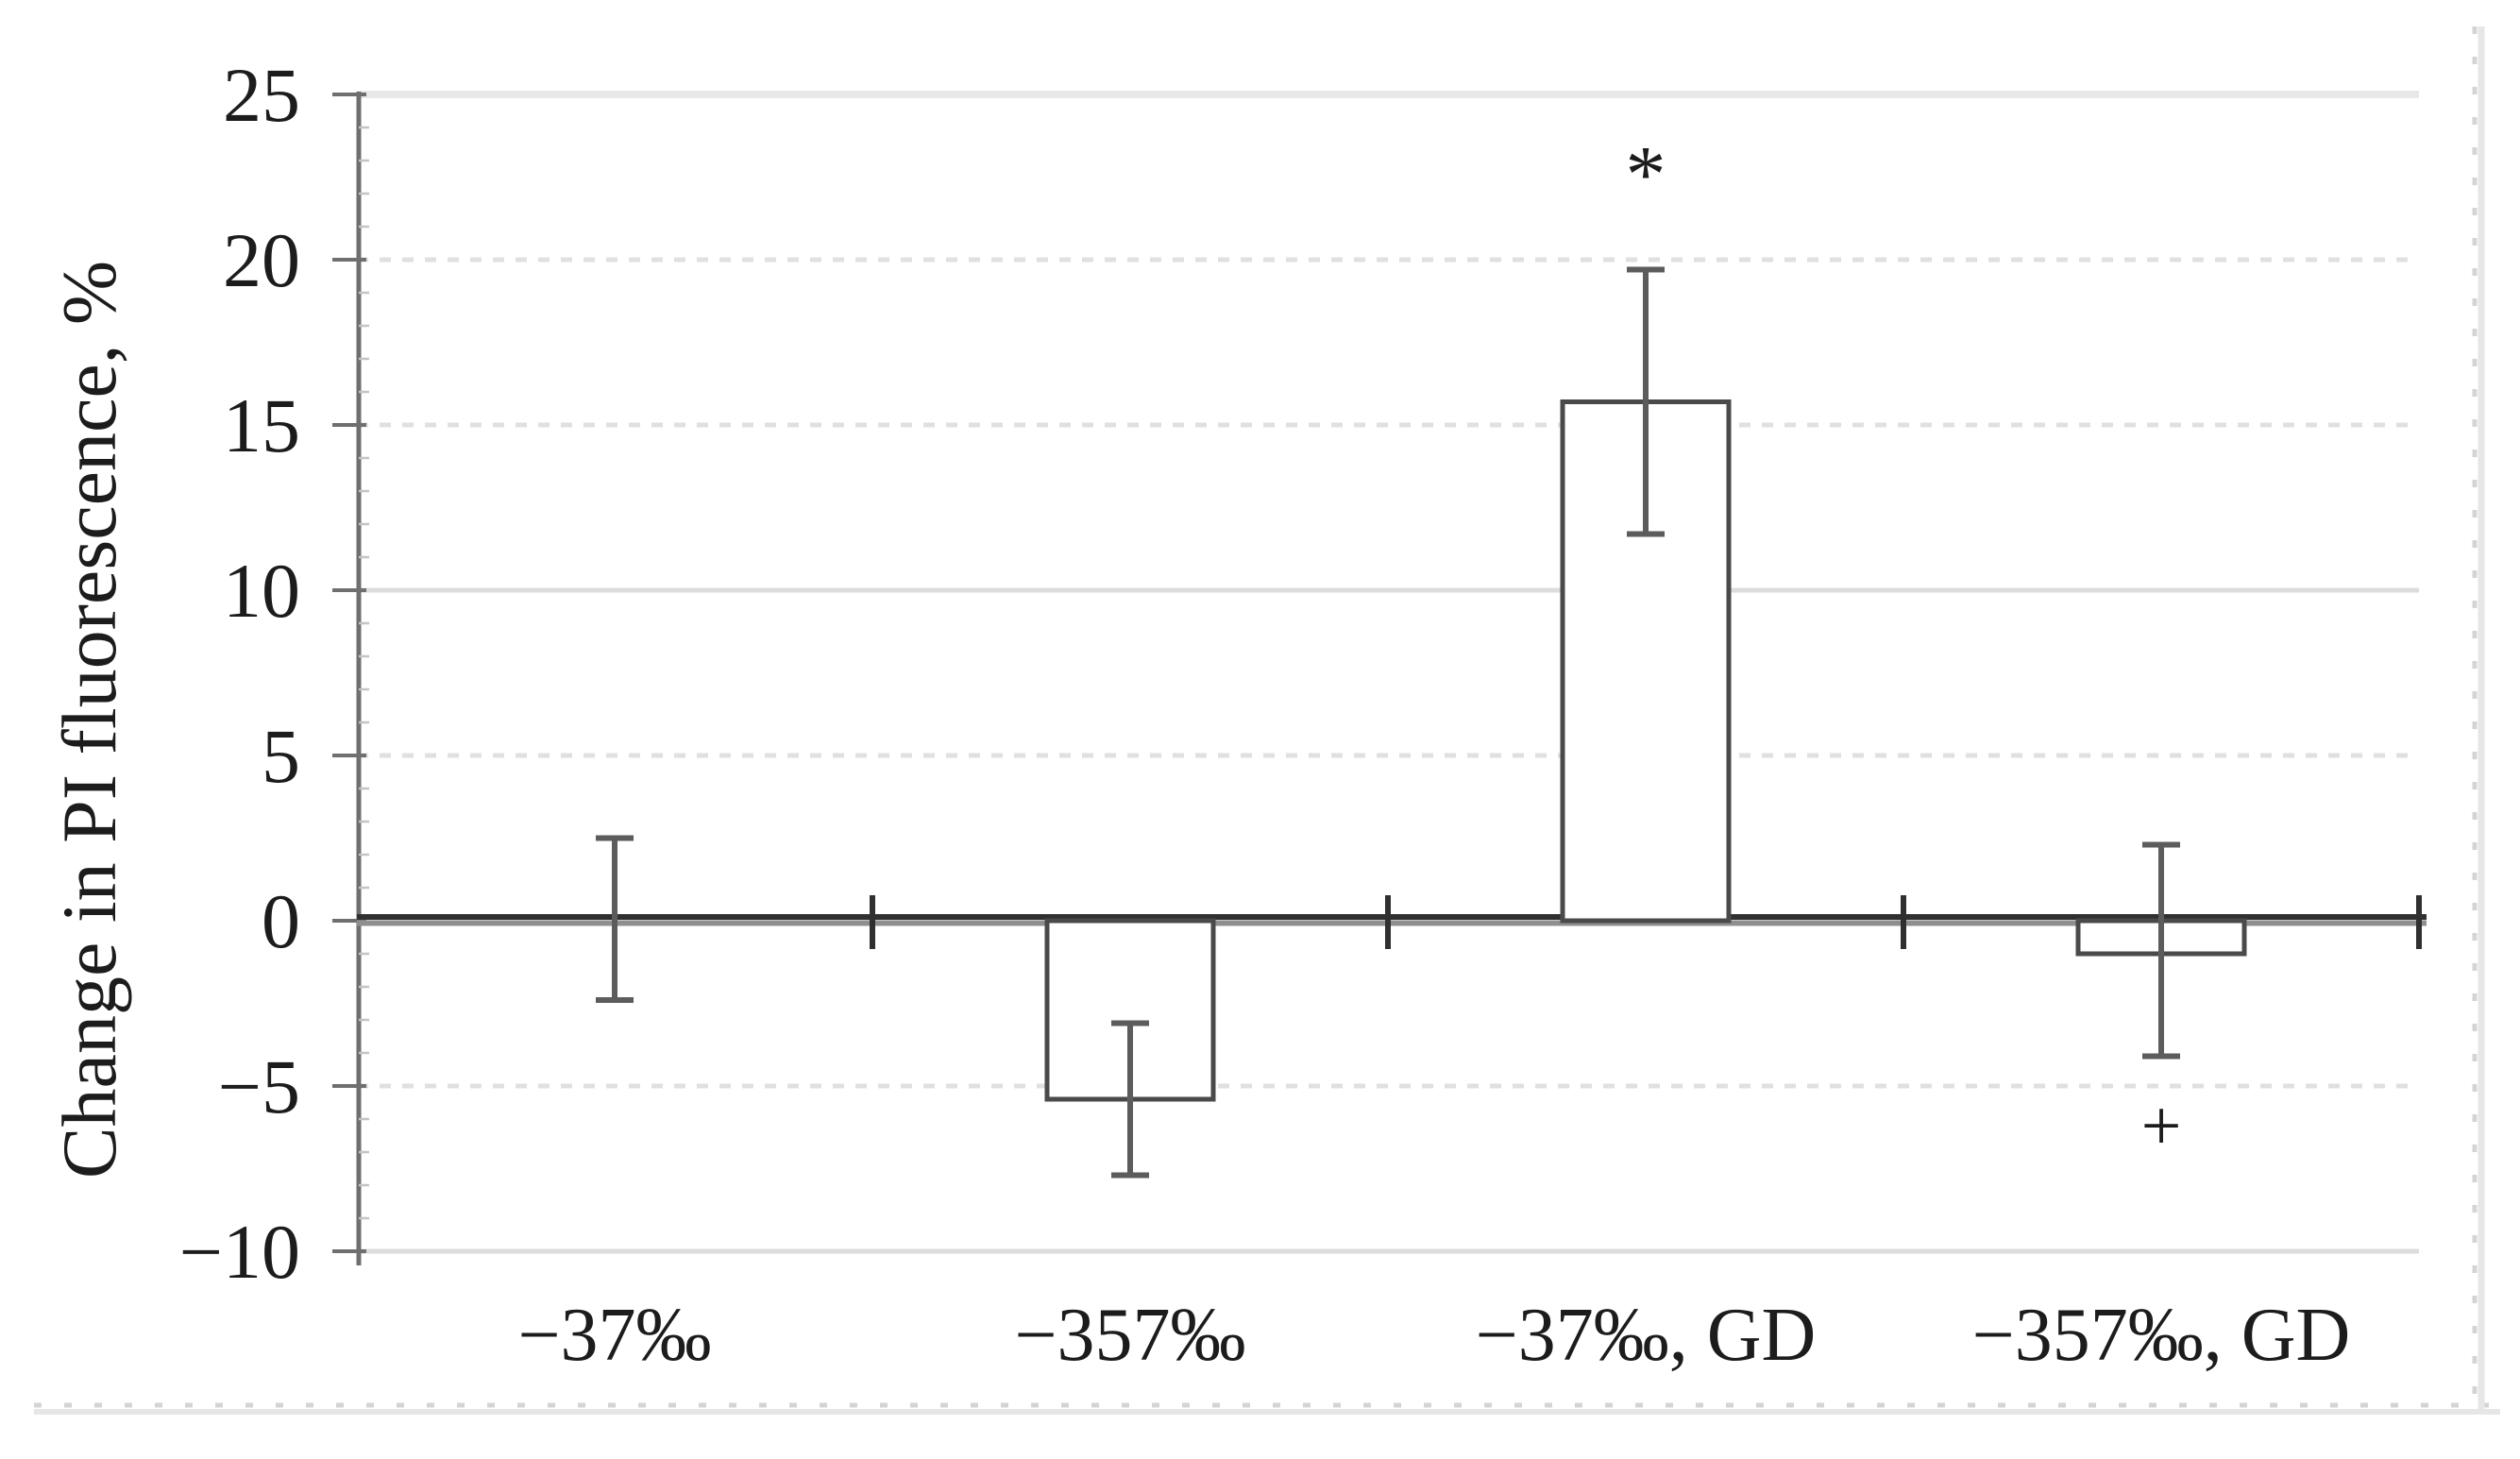 This screenshot has width=2520, height=1459. Describe the element at coordinates (239, 1252) in the screenshot. I see `y-axis-tick-label: −10` at that location.